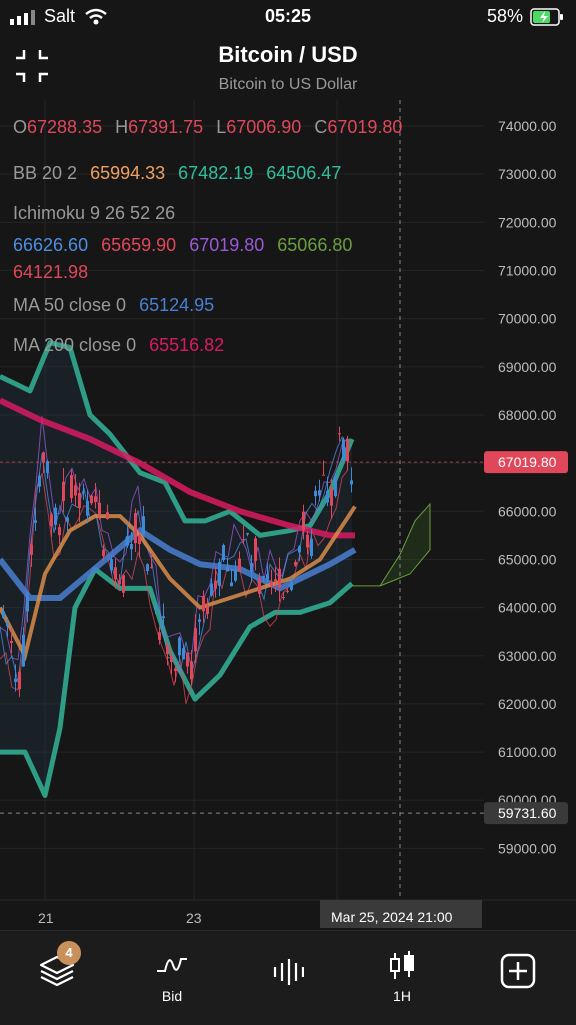  I want to click on indicators-button: Bid, so click(172, 977).